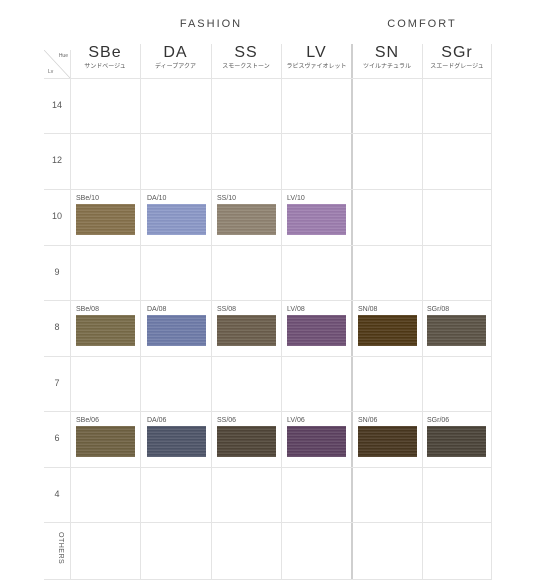  I want to click on level-axis-label: Lv, so click(51, 72).